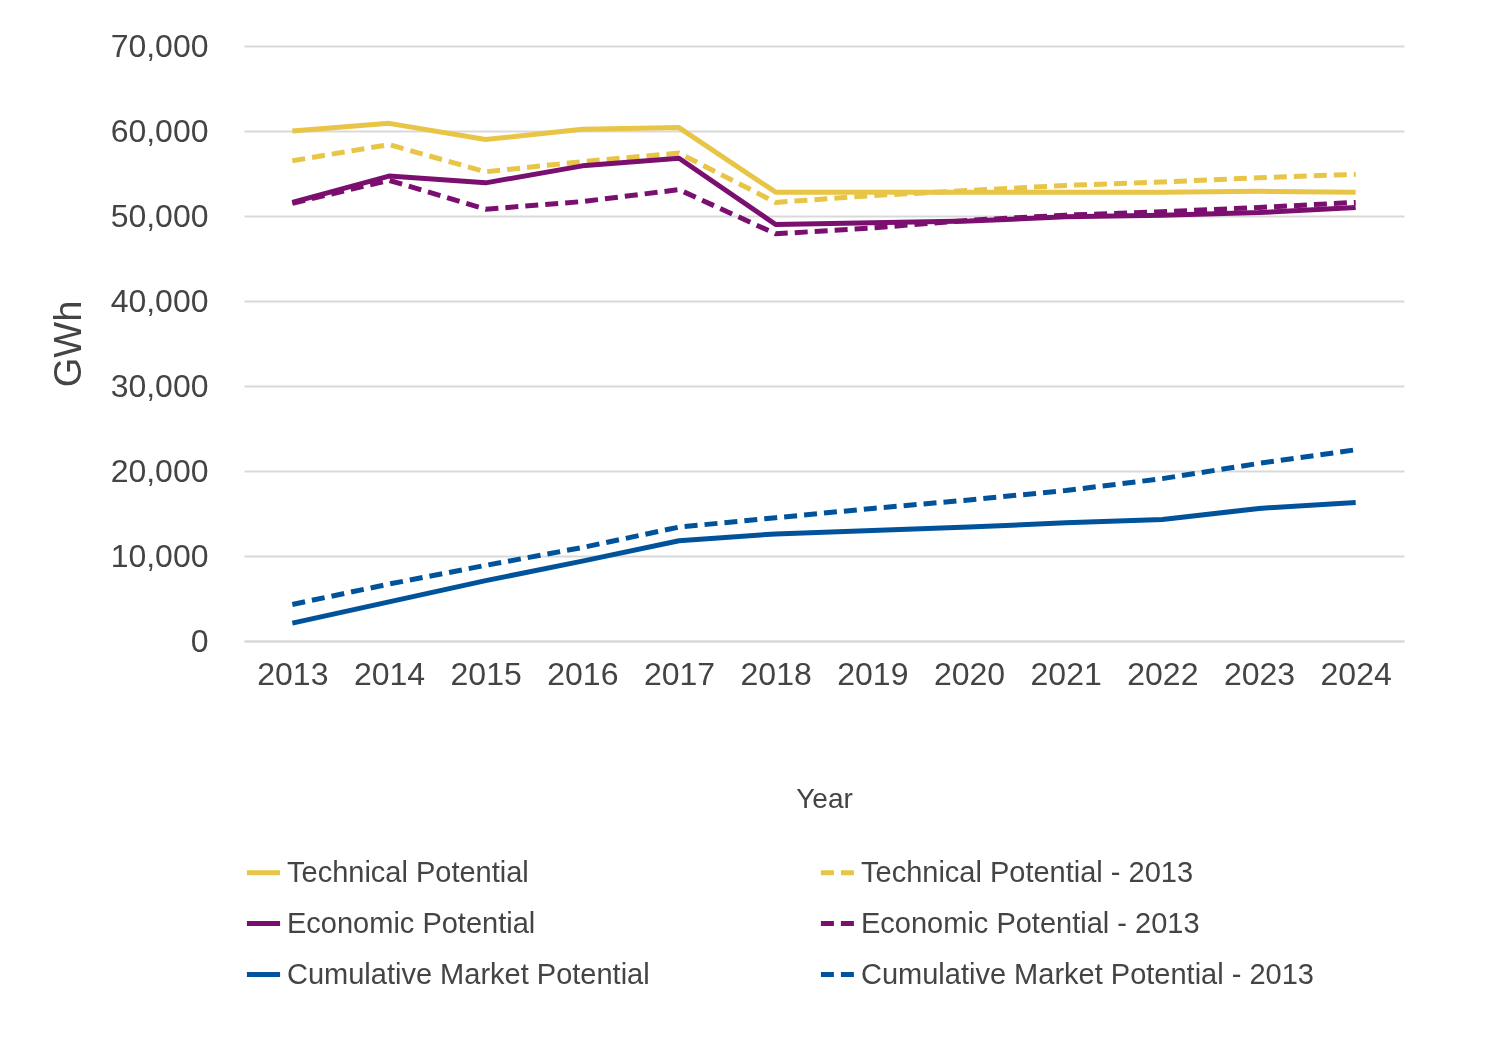 The image size is (1499, 1044). Describe the element at coordinates (411, 922) in the screenshot. I see `legend-label: Economic Potential` at that location.